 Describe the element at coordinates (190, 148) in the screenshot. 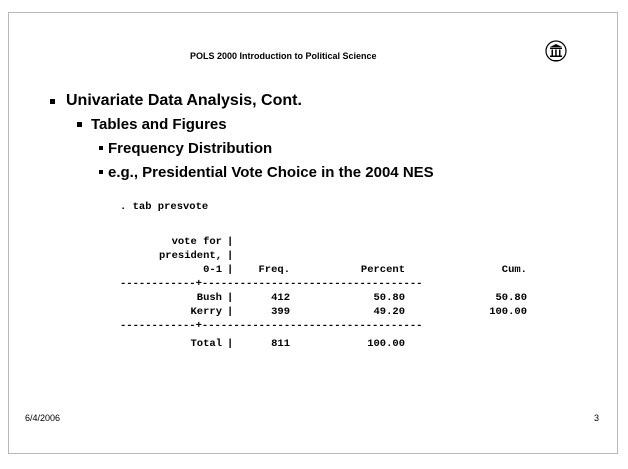

I see `bullet-text: Frequency Distribution` at that location.